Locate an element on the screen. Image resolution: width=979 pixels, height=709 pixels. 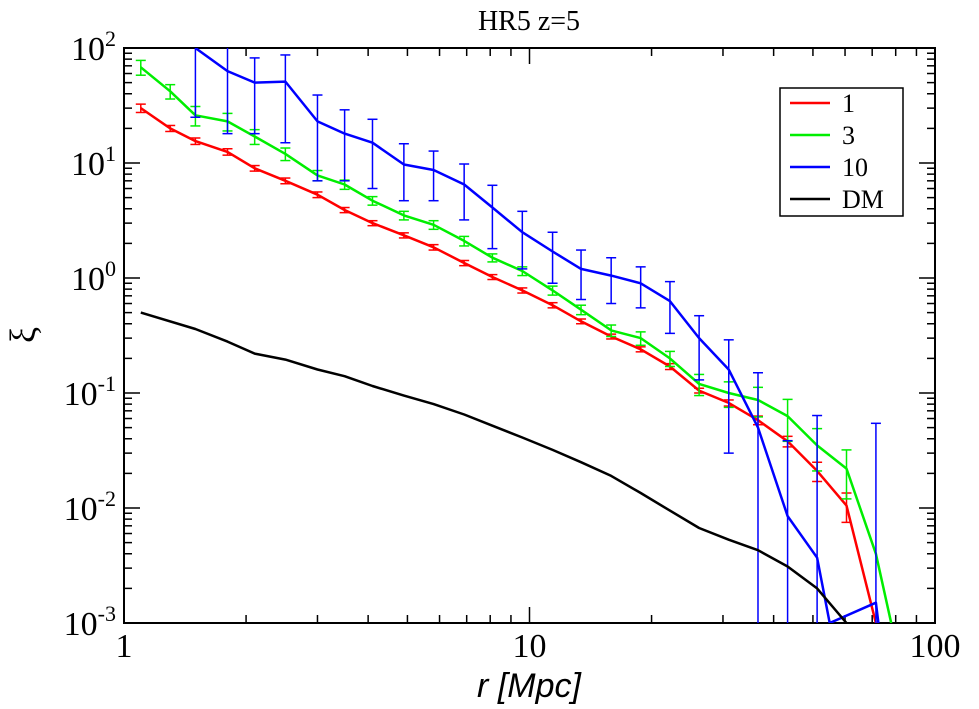
x-tick-label: 1 is located at coordinates (124, 646).